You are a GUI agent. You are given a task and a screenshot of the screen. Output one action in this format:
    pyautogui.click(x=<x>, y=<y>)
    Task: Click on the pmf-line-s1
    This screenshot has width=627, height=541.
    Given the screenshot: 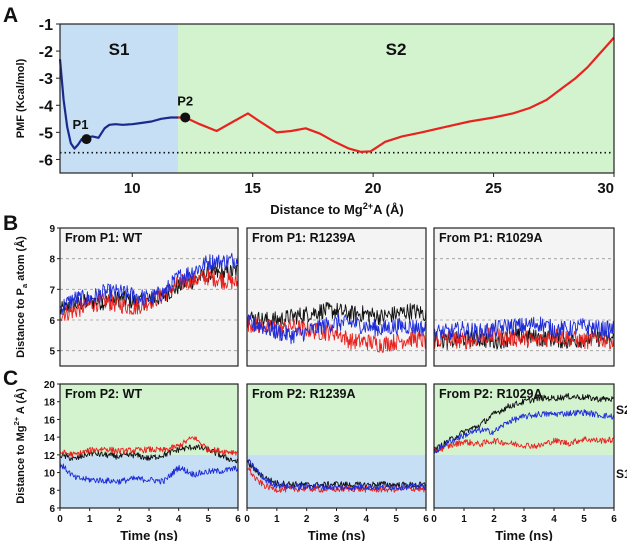 What is the action you would take?
    pyautogui.click(x=118, y=104)
    